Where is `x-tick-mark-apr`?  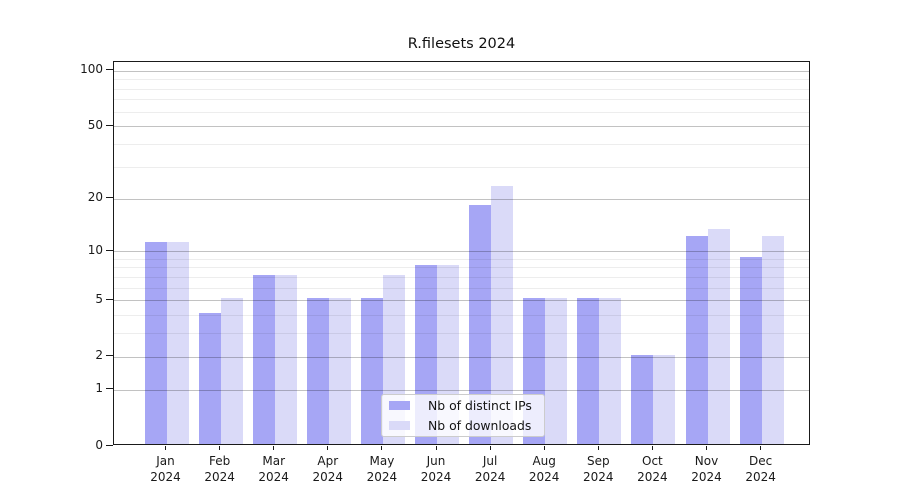 x-tick-mark-apr is located at coordinates (328, 448).